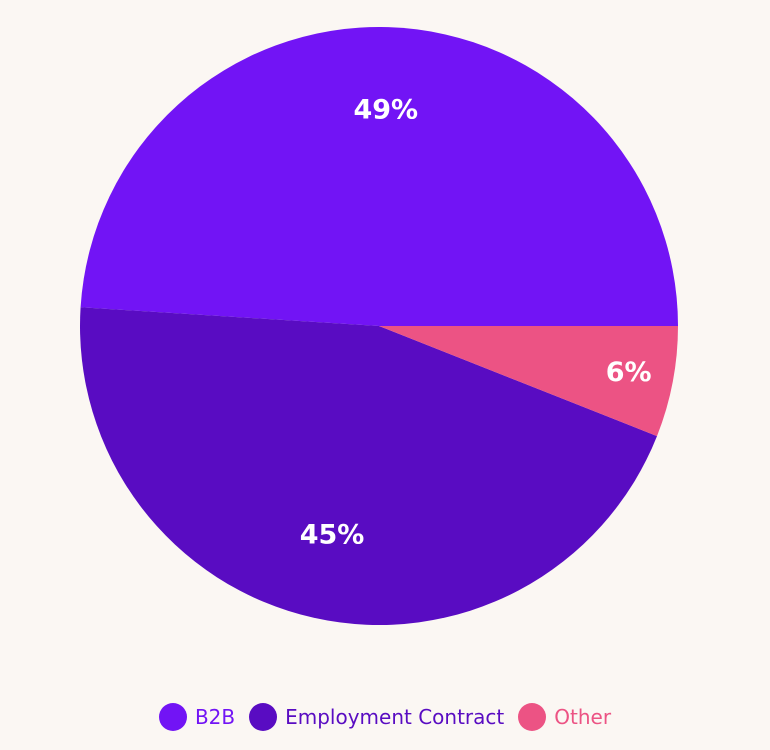 This screenshot has width=770, height=750. I want to click on legend-item-other: Other, so click(564, 717).